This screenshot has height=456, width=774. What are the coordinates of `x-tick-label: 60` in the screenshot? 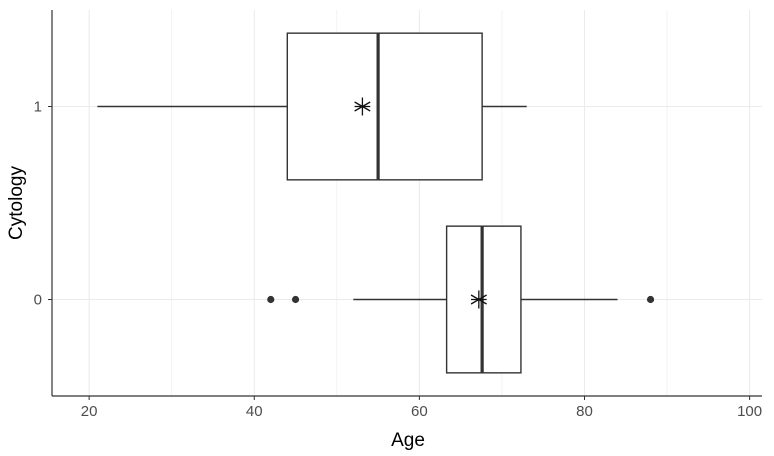 It's located at (419, 411).